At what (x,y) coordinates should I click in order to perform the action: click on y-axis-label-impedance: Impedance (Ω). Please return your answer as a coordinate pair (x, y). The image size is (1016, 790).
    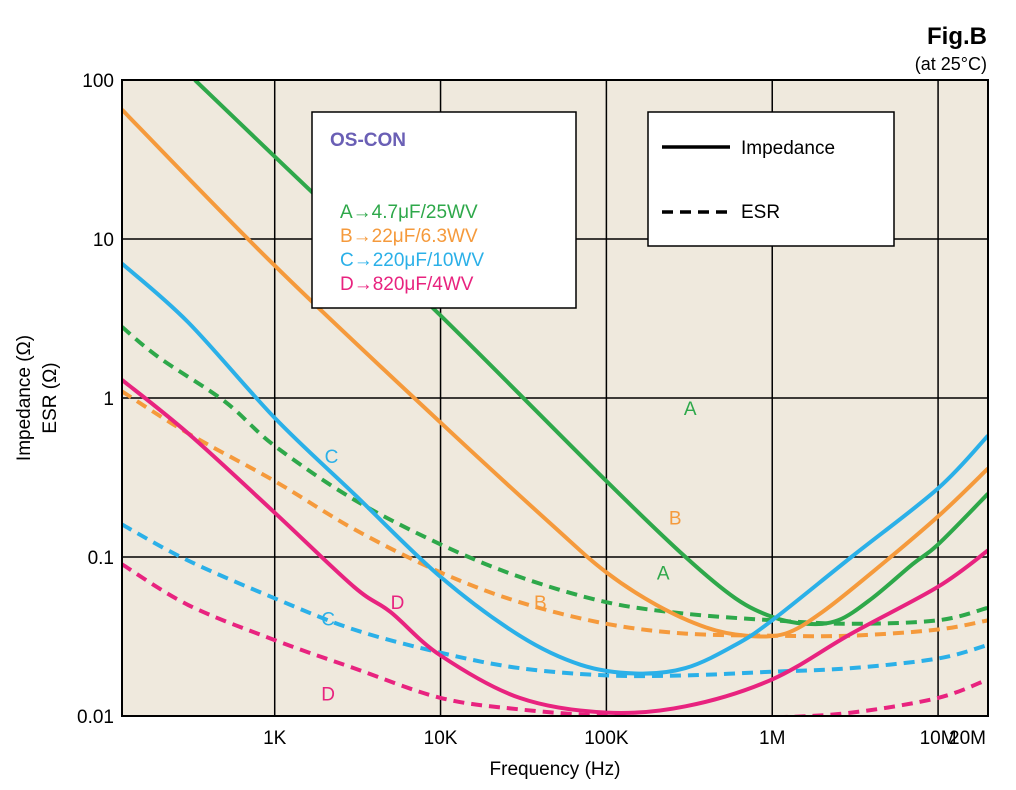
    Looking at the image, I should click on (24, 398).